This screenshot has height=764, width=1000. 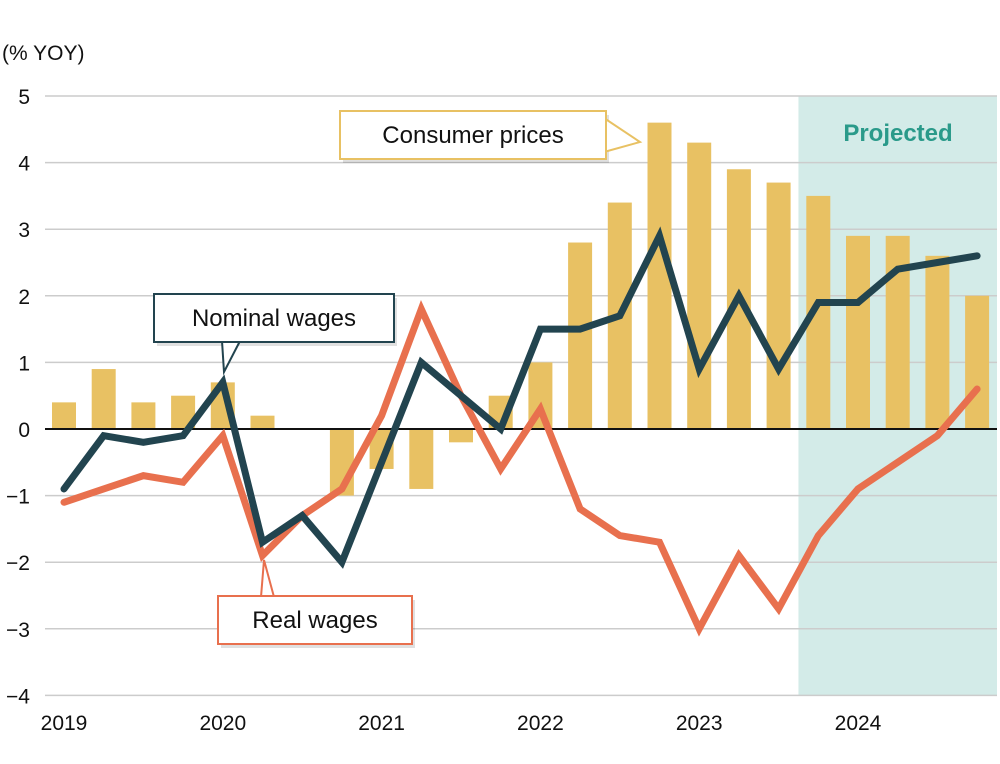 I want to click on y-tick-label: 5, so click(x=24, y=97).